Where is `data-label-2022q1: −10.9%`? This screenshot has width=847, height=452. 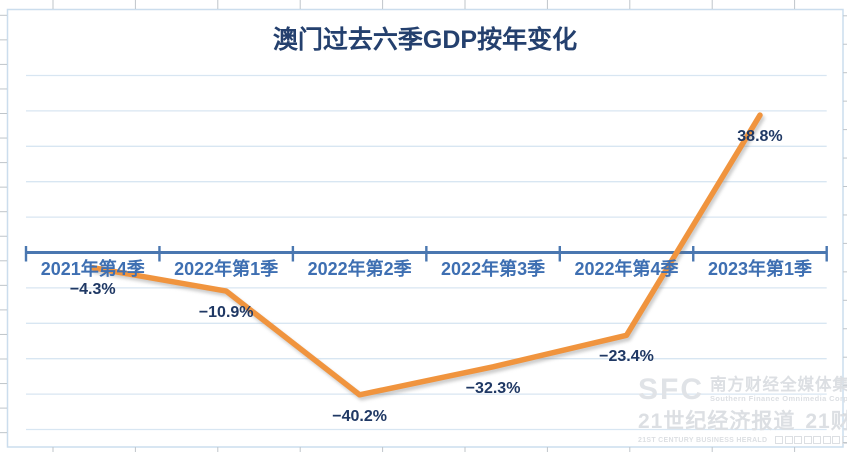 data-label-2022q1: −10.9% is located at coordinates (226, 313).